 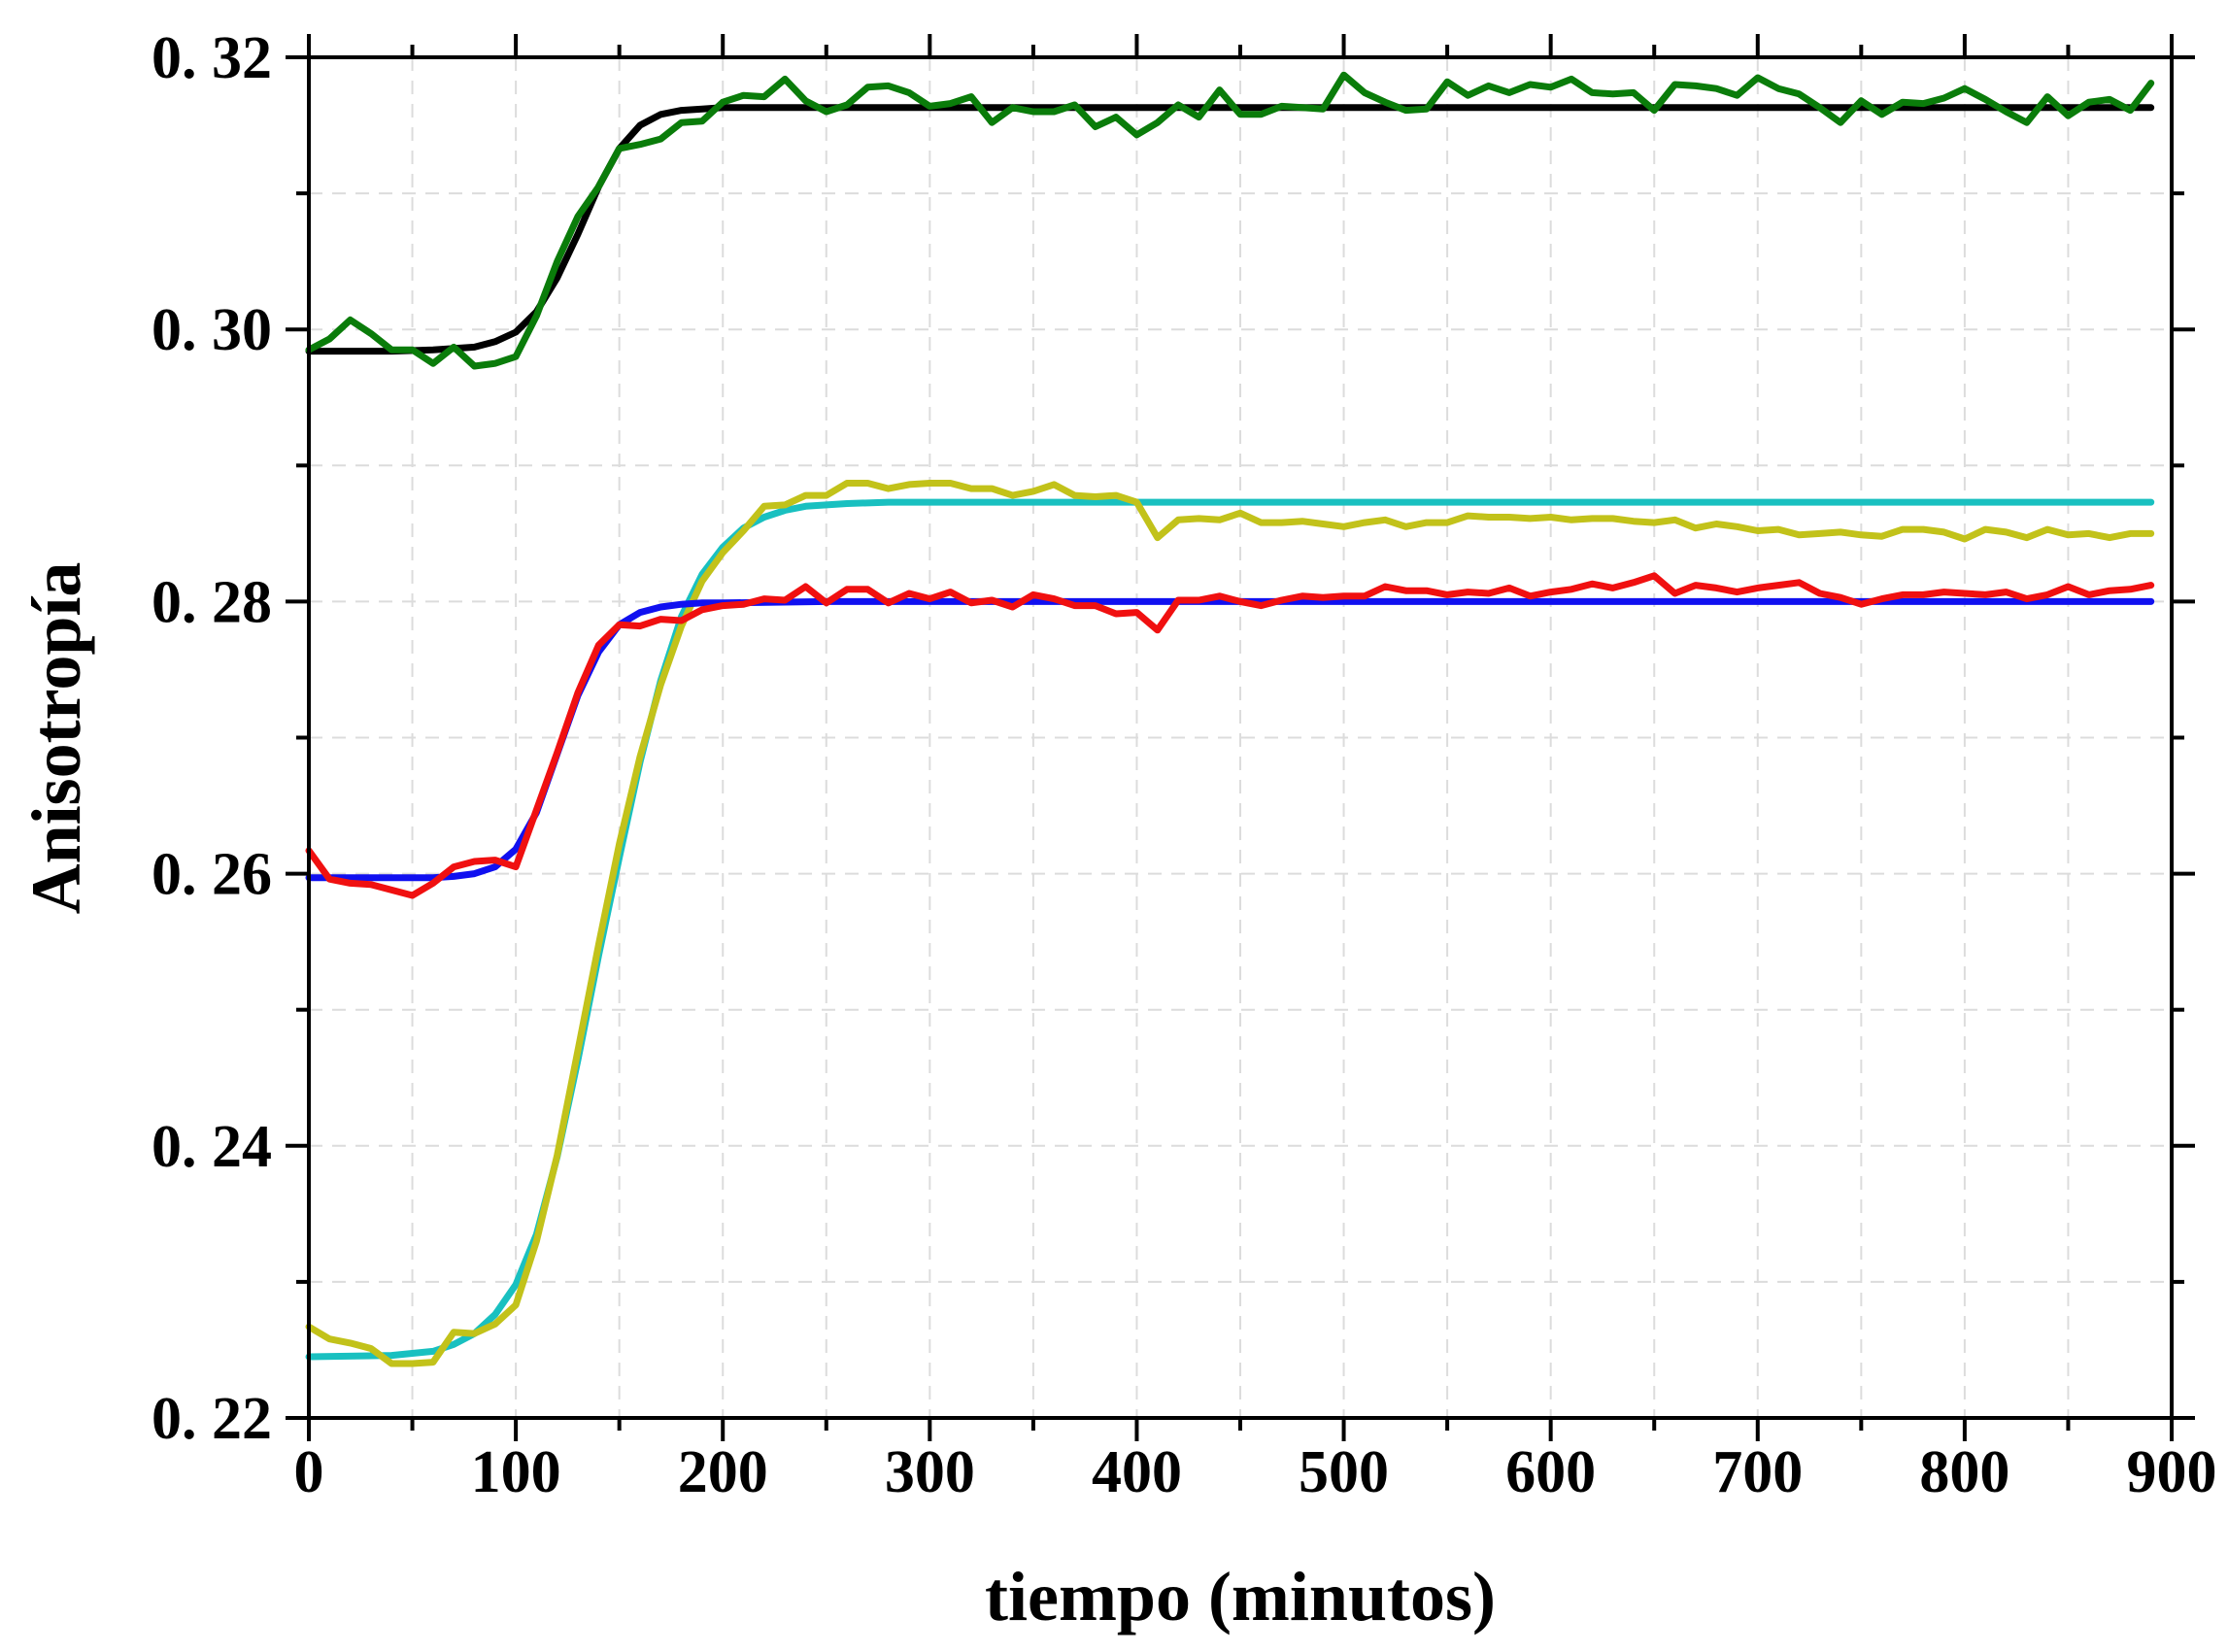 What do you see at coordinates (516, 1472) in the screenshot?
I see `x-tick-label: 100` at bounding box center [516, 1472].